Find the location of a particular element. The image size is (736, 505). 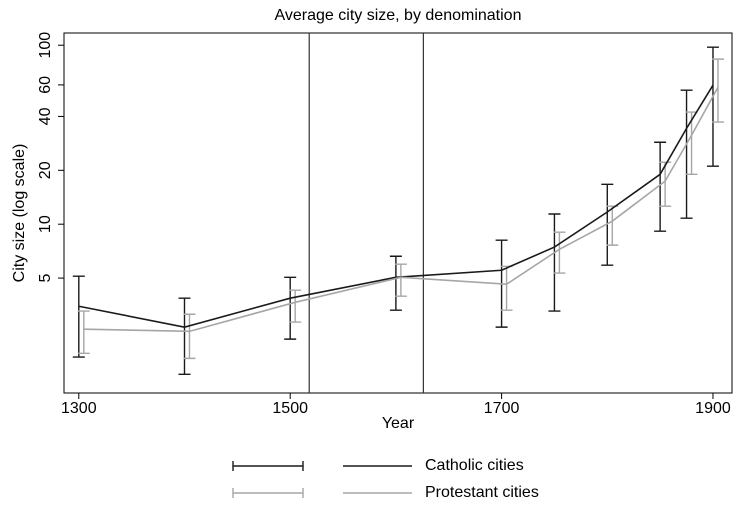

y-tick-label: 100 is located at coordinates (45, 45).